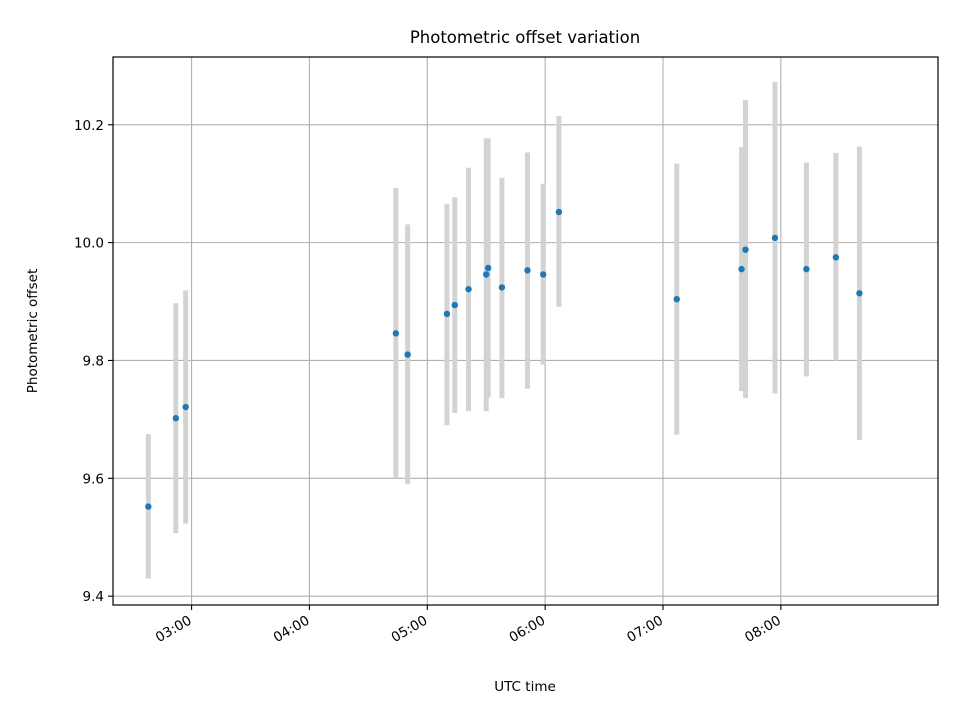 This screenshot has height=720, width=960. What do you see at coordinates (525, 37) in the screenshot?
I see `chart-title: Photometric offset variation` at bounding box center [525, 37].